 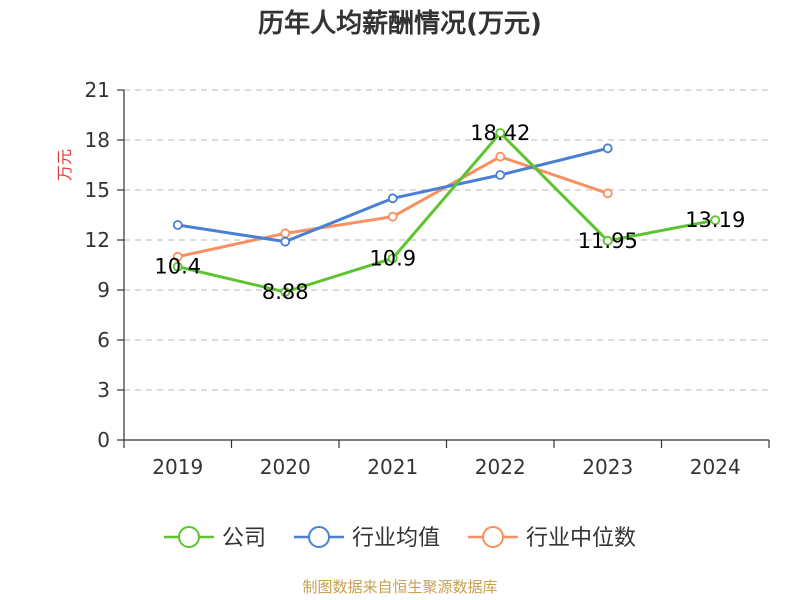 I want to click on data-label: 8.88, so click(x=285, y=292).